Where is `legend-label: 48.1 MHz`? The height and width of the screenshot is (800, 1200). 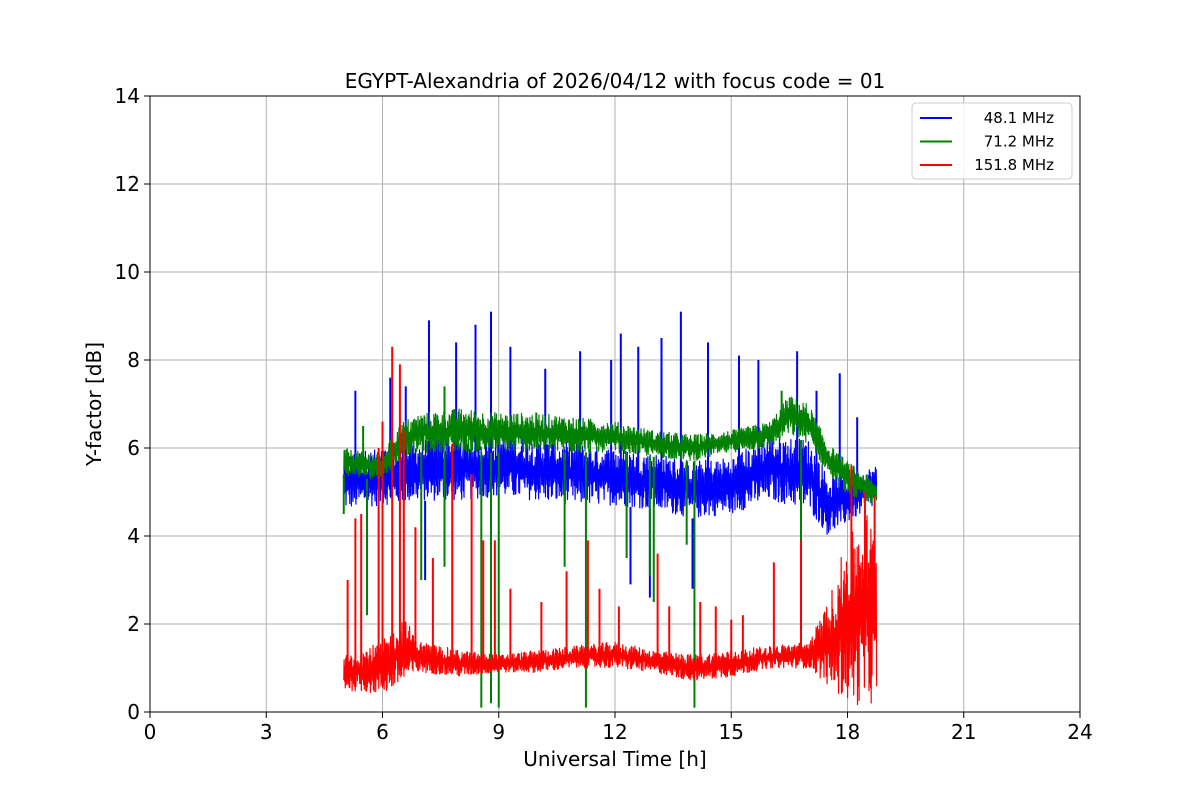 legend-label: 48.1 MHz is located at coordinates (1019, 118).